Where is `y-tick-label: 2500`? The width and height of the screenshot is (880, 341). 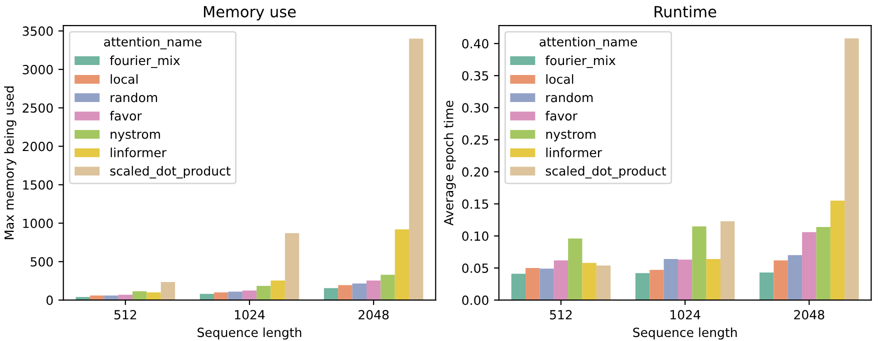 y-tick-label: 2500 is located at coordinates (37, 108).